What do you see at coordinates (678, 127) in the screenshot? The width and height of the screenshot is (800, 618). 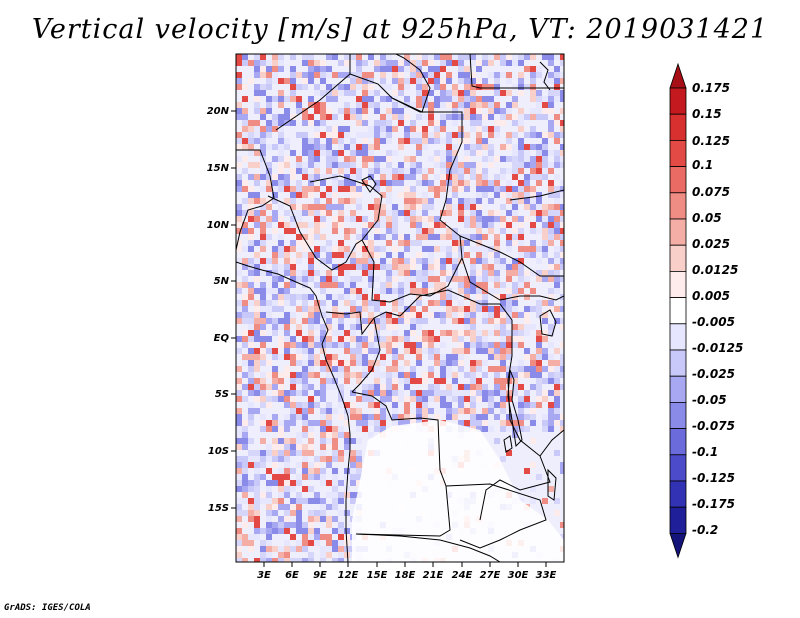 I see `colorbar-box` at bounding box center [678, 127].